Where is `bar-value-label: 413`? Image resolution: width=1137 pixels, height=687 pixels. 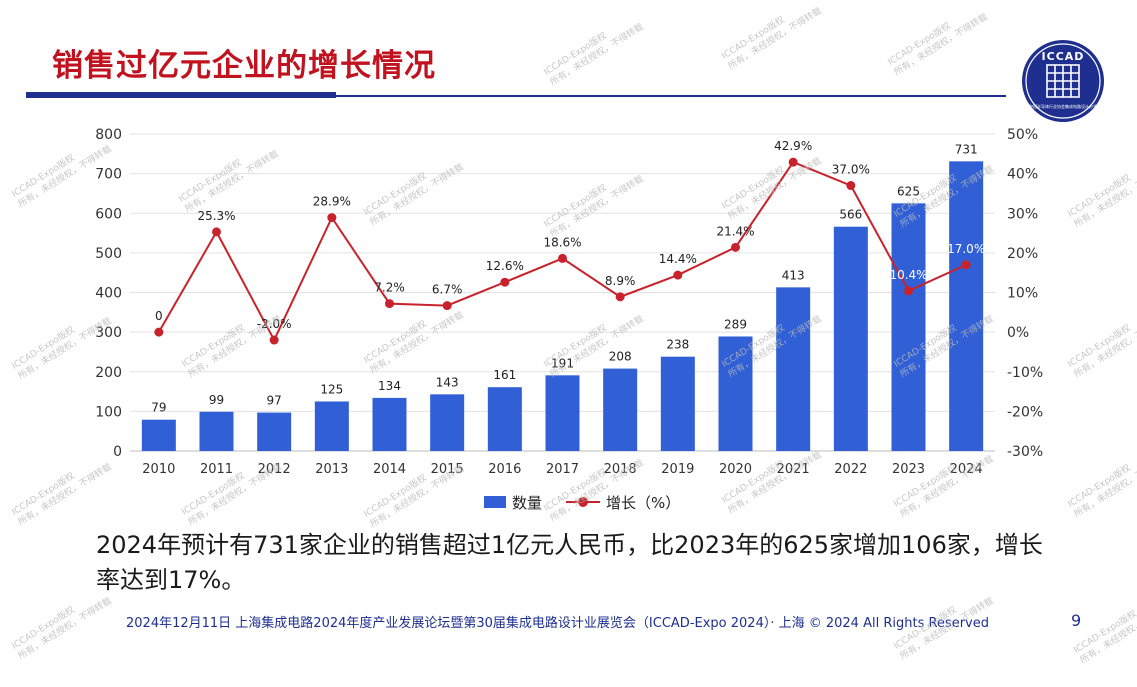
bar-value-label: 413 is located at coordinates (793, 275).